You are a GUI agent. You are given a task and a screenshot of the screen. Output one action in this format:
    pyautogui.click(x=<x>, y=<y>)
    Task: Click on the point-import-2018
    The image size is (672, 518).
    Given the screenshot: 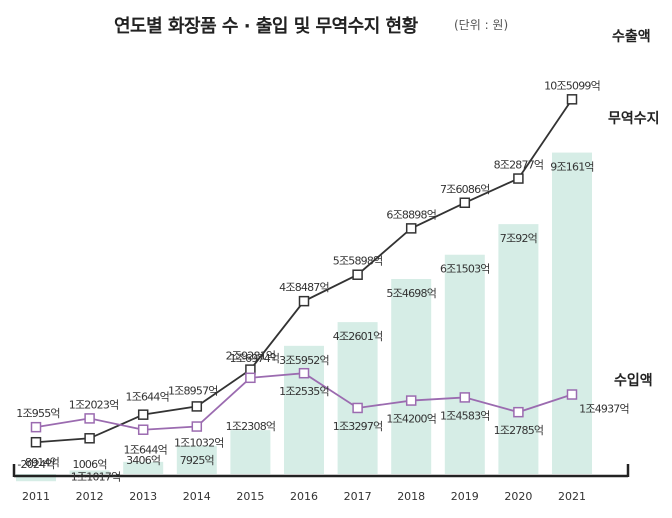 What is the action you would take?
    pyautogui.click(x=411, y=400)
    